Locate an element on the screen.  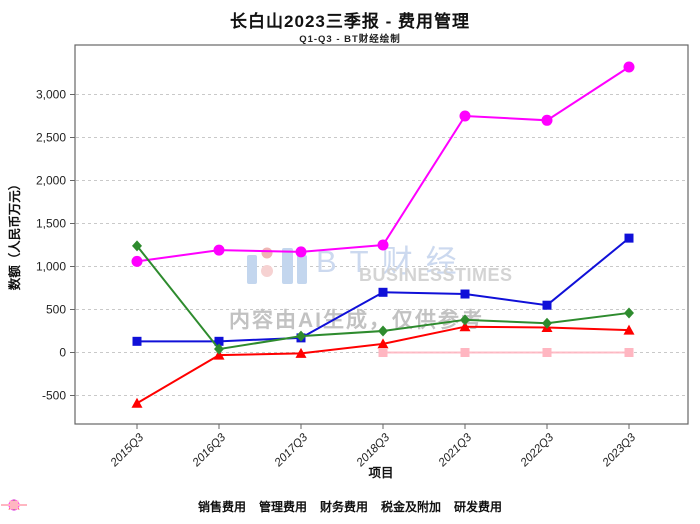
legend-label: 销售费用 is located at coordinates (221, 507).